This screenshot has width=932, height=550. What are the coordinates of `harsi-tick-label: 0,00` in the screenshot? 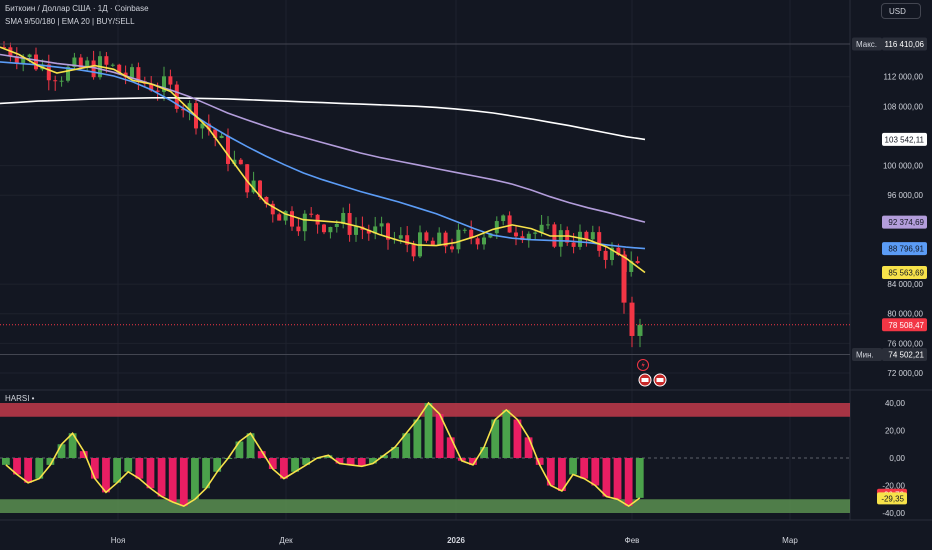 It's located at (897, 458).